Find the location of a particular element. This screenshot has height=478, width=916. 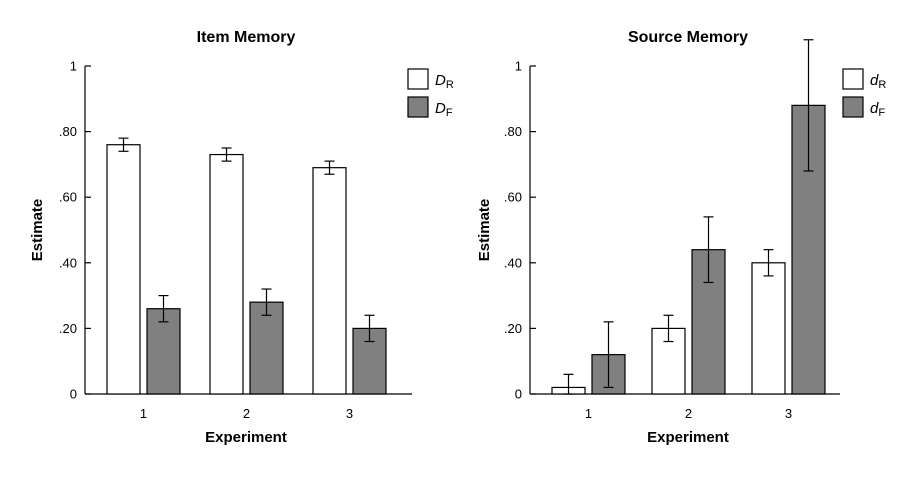

panel1-y-tick-label: 0 is located at coordinates (73, 394).